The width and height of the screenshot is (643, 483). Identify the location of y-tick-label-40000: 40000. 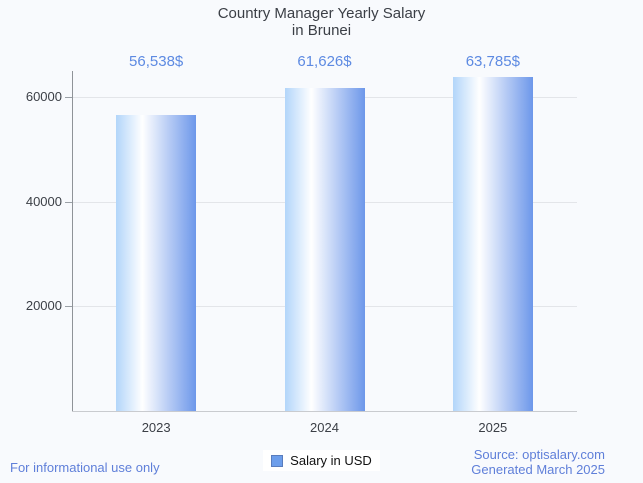
(43, 201).